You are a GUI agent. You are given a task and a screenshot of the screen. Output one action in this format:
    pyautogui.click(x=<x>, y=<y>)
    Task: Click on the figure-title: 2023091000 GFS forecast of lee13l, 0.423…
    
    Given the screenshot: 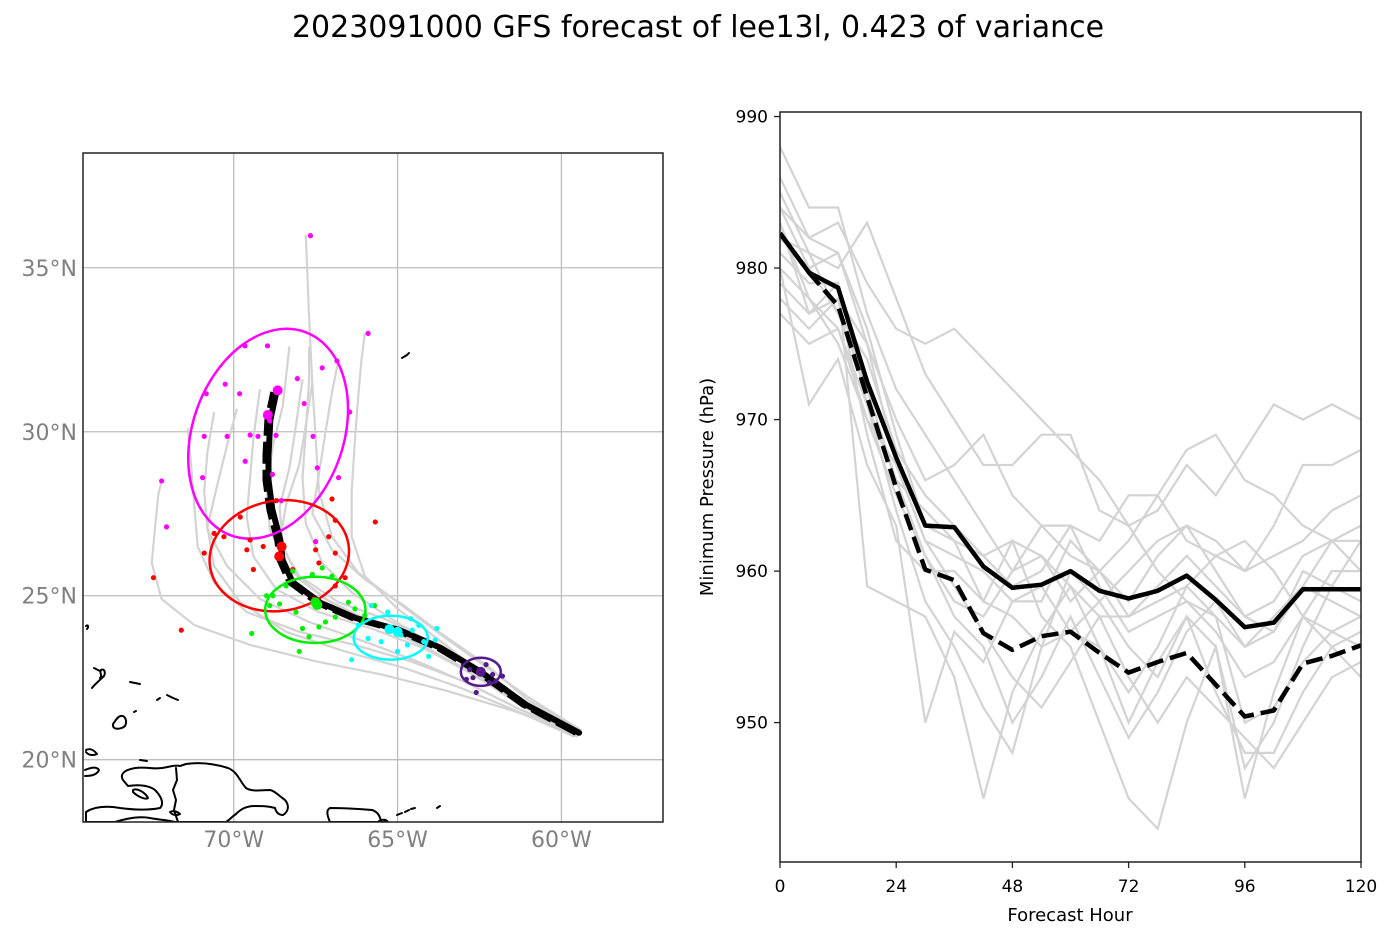 What is the action you would take?
    pyautogui.click(x=698, y=27)
    